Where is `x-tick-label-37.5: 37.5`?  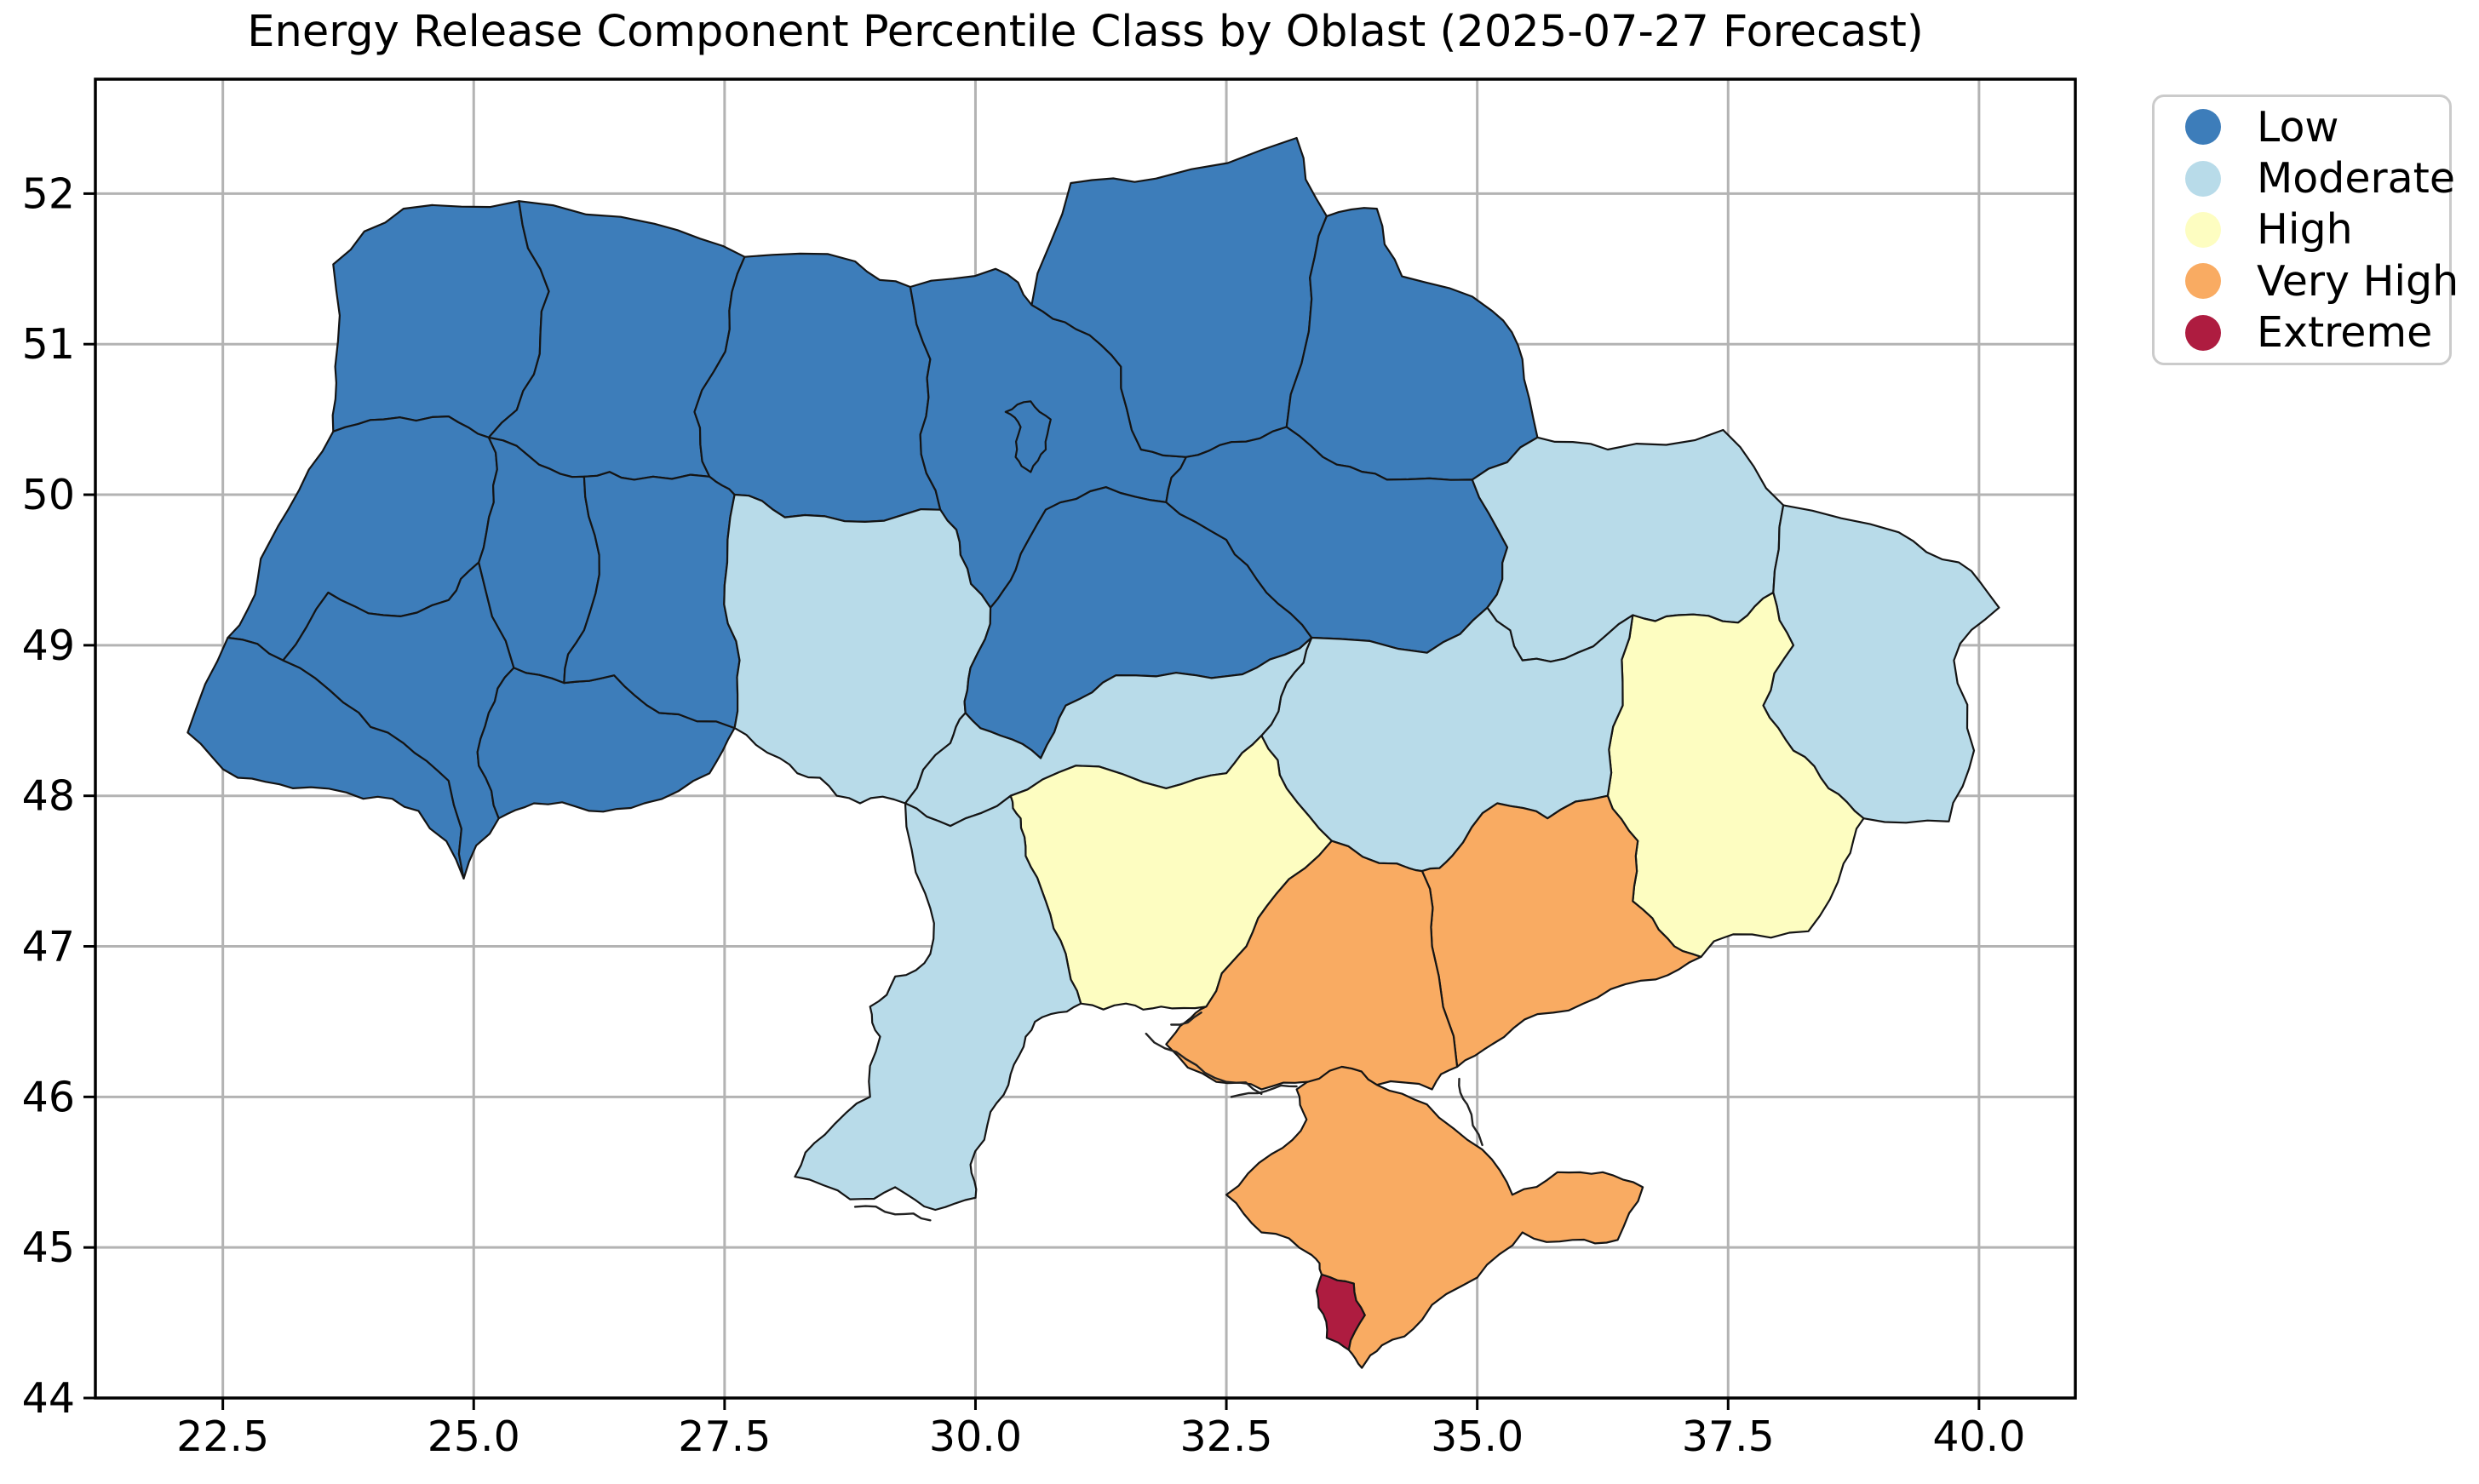 x-tick-label-37.5: 37.5 is located at coordinates (1728, 1437).